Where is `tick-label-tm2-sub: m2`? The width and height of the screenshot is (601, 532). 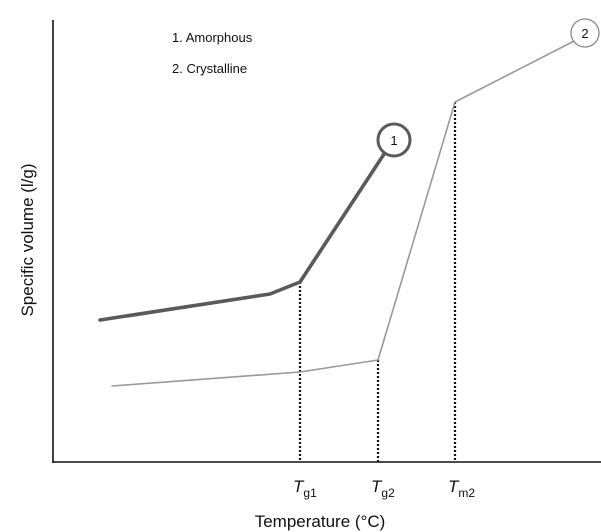
tick-label-tm2-sub: m2 is located at coordinates (466, 493).